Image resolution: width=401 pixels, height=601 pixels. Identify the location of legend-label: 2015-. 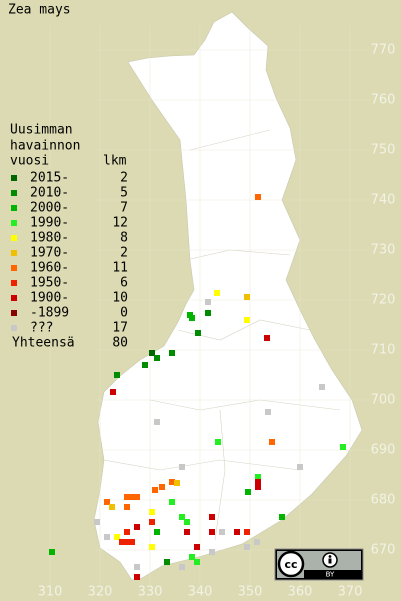
(49, 178).